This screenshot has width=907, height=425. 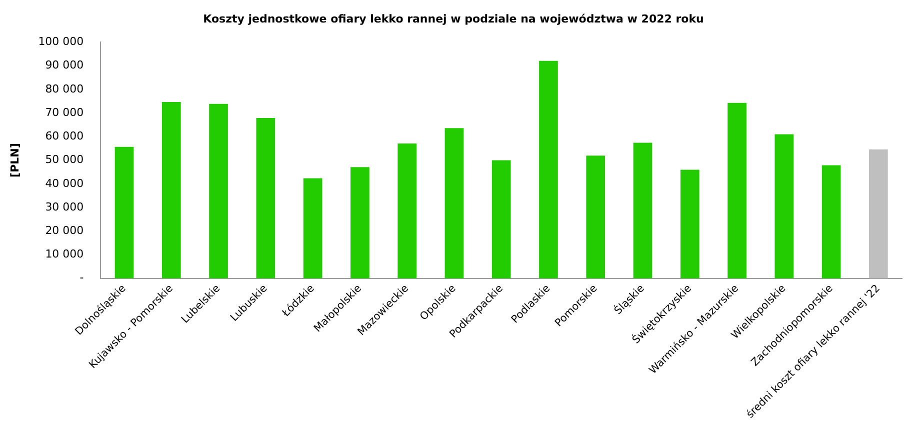 What do you see at coordinates (64, 183) in the screenshot?
I see `y-tick-label: 40 000` at bounding box center [64, 183].